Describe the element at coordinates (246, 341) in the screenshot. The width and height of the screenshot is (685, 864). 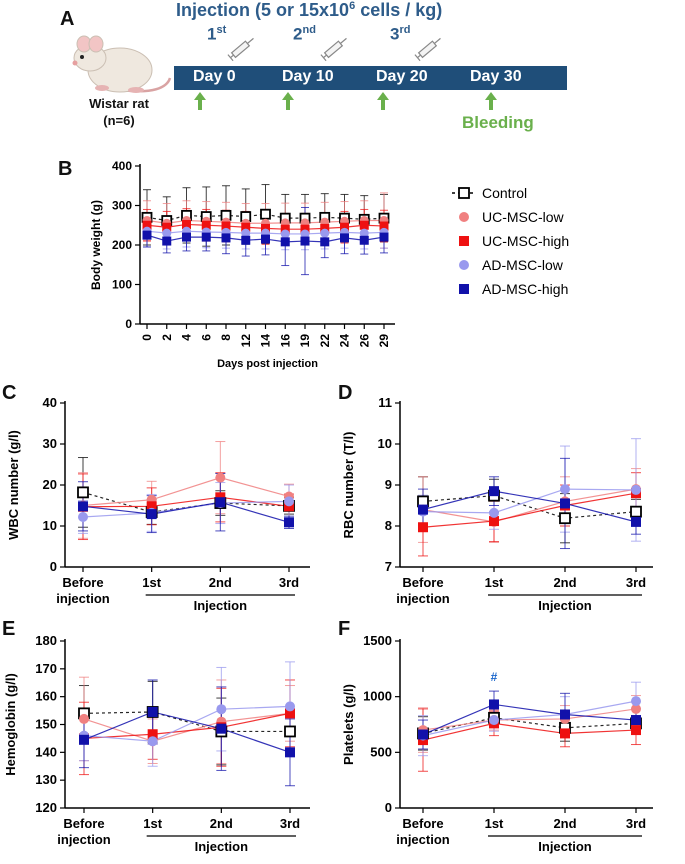
I see `x-tick-label: 12` at that location.